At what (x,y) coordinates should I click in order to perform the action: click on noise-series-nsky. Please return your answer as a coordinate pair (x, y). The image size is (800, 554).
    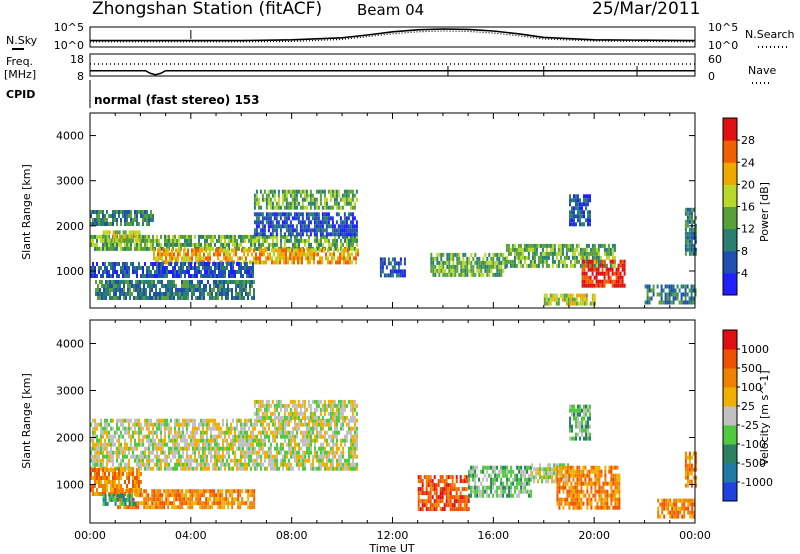
    Looking at the image, I should click on (393, 35).